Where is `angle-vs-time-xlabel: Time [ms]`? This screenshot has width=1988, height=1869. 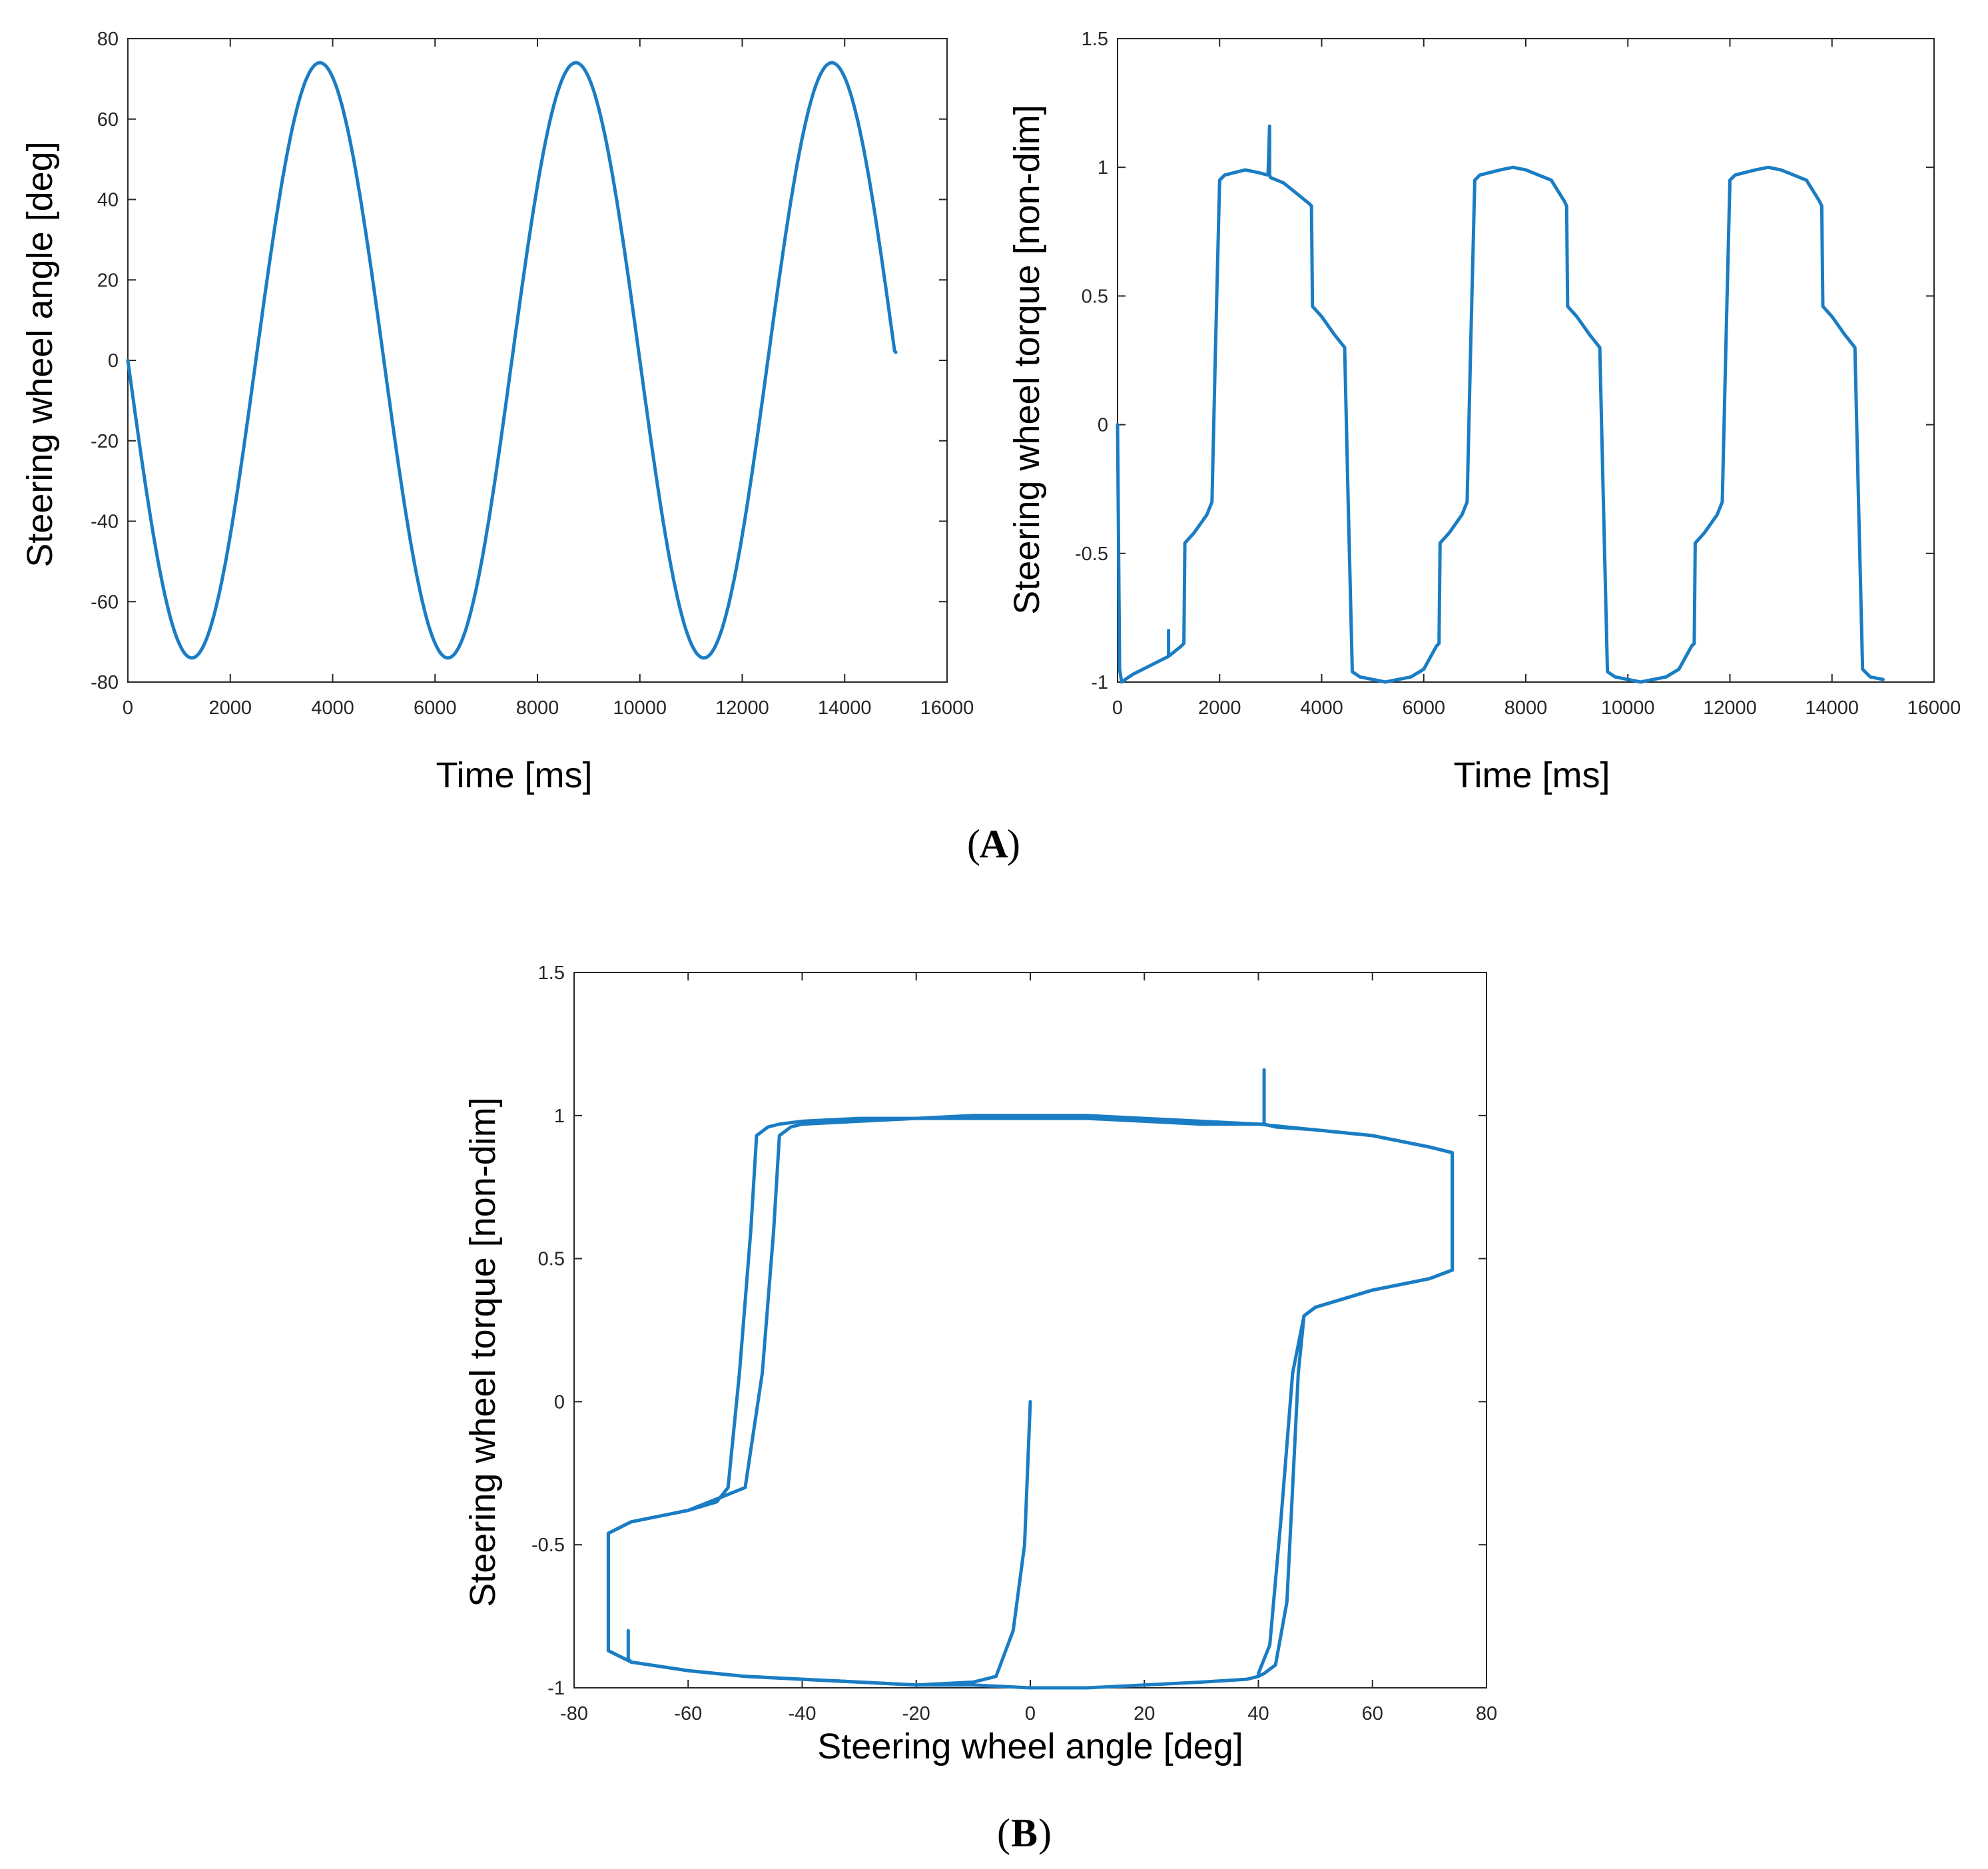 angle-vs-time-xlabel: Time [ms] is located at coordinates (514, 775).